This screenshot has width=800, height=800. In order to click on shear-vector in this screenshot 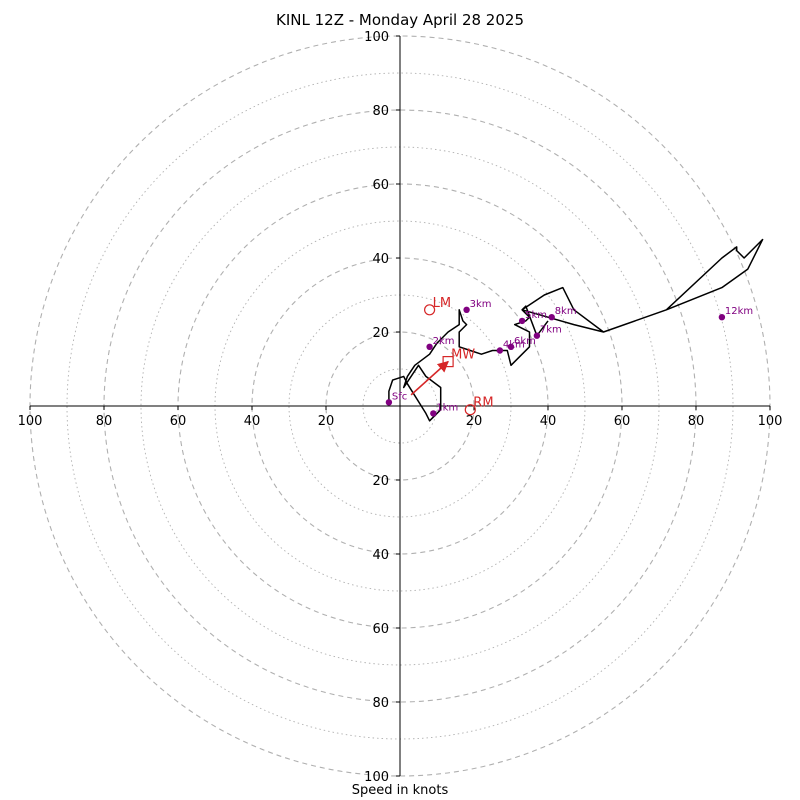, I will do `click(429, 378)`.